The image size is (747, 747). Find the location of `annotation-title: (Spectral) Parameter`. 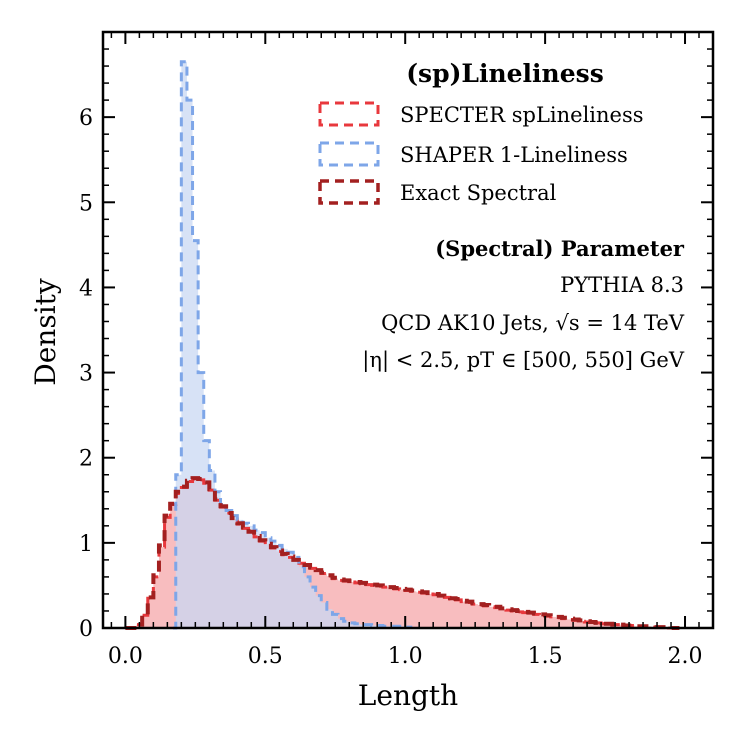

annotation-title: (Spectral) Parameter is located at coordinates (560, 248).